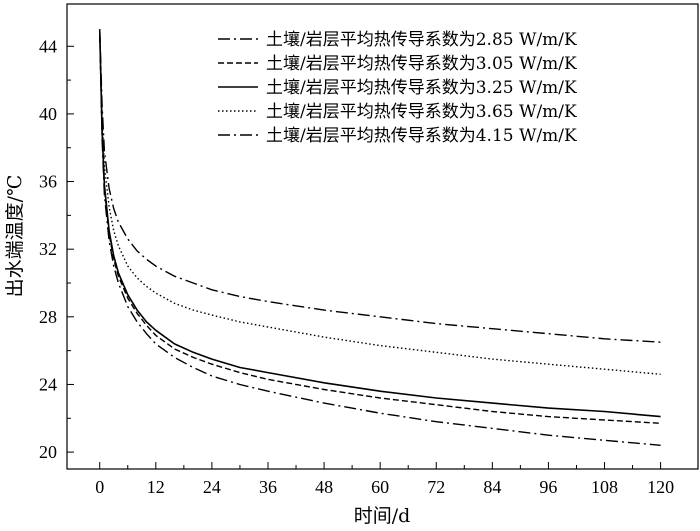 The image size is (700, 531). Describe the element at coordinates (492, 487) in the screenshot. I see `x-tick-label: 84` at that location.